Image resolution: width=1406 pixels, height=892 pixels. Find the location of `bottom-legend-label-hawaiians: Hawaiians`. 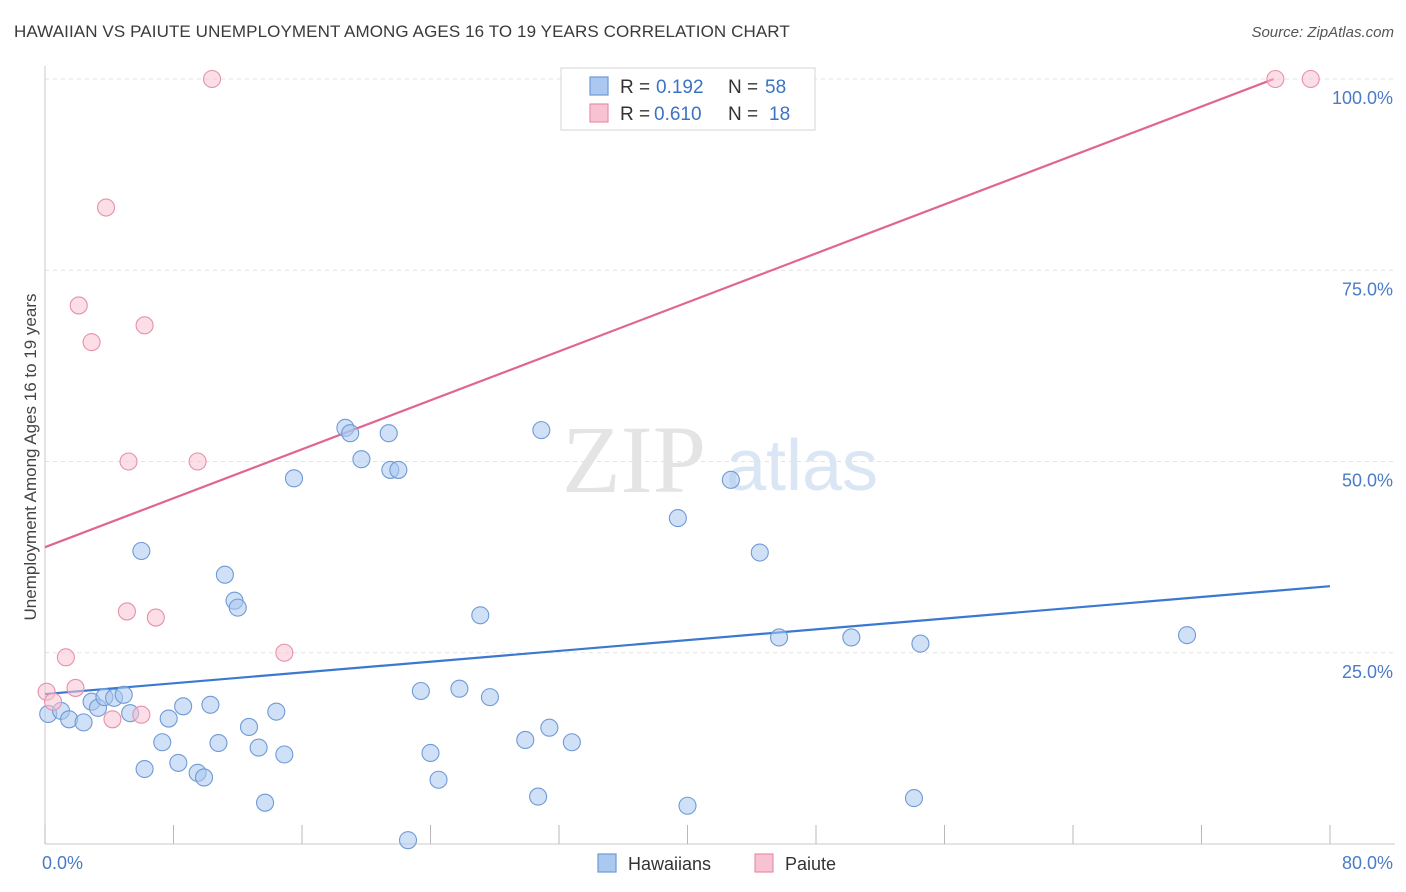

bottom-legend-label-hawaiians: Hawaiians is located at coordinates (669, 864).